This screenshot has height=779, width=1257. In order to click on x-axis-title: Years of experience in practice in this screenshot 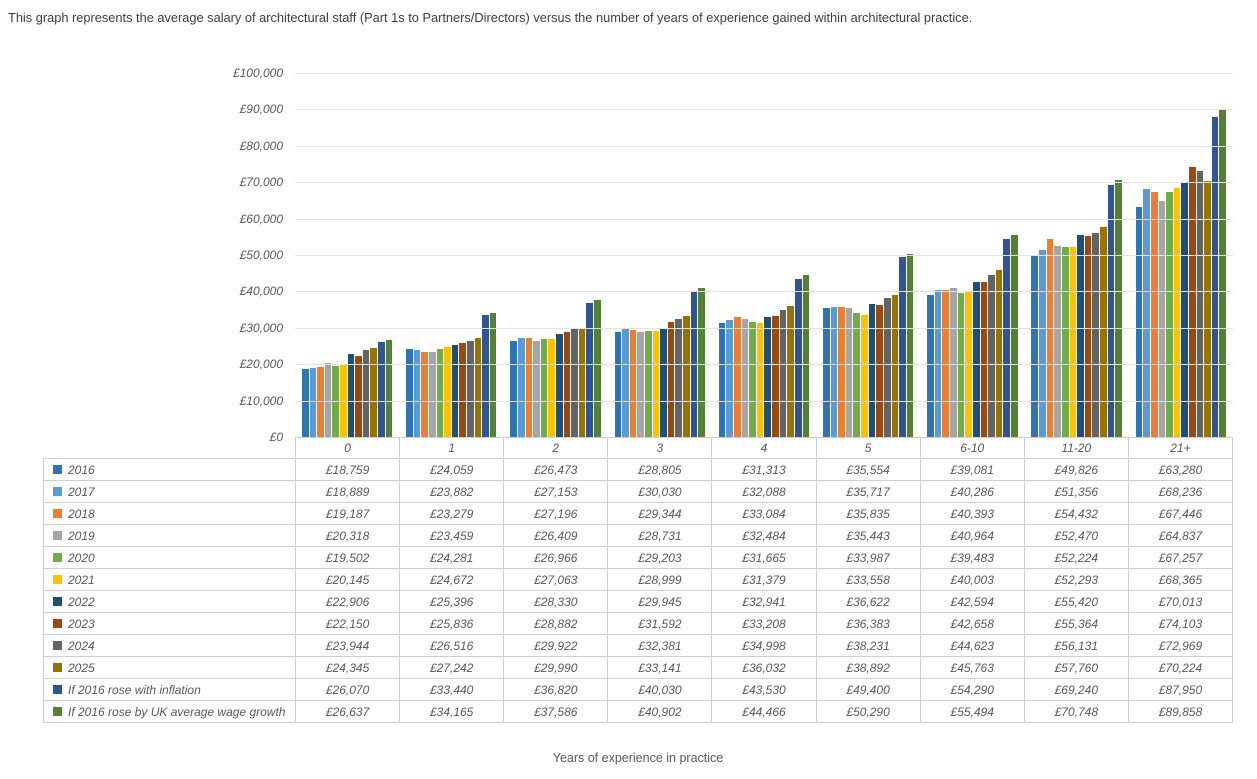, I will do `click(638, 758)`.